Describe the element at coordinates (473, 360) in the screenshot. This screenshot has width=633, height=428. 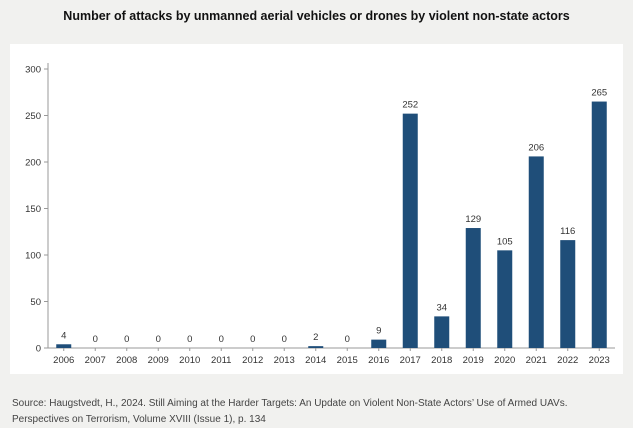
I see `x-tick-label: 2019` at that location.